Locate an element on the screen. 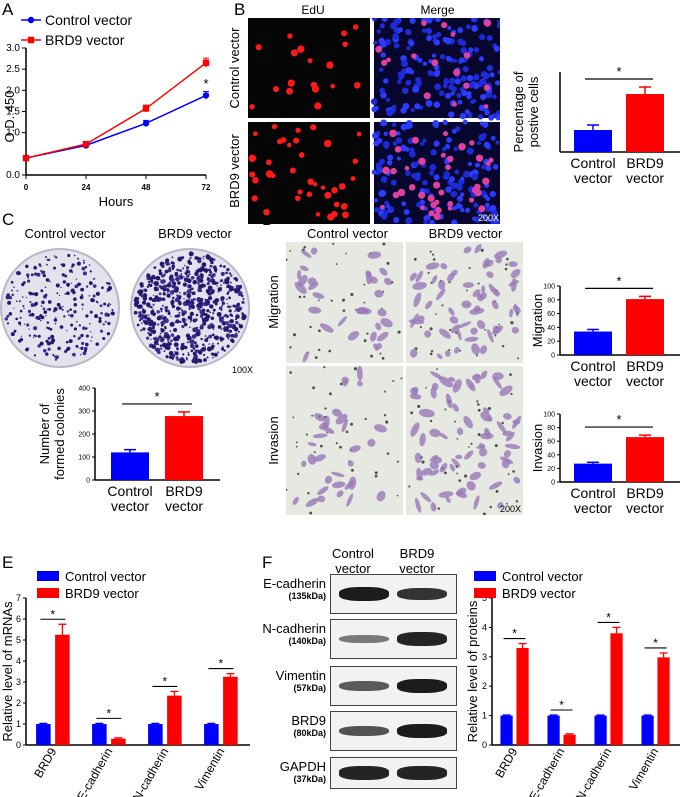 The height and width of the screenshot is (797, 685). panel-b-magnification: 200X is located at coordinates (489, 218).